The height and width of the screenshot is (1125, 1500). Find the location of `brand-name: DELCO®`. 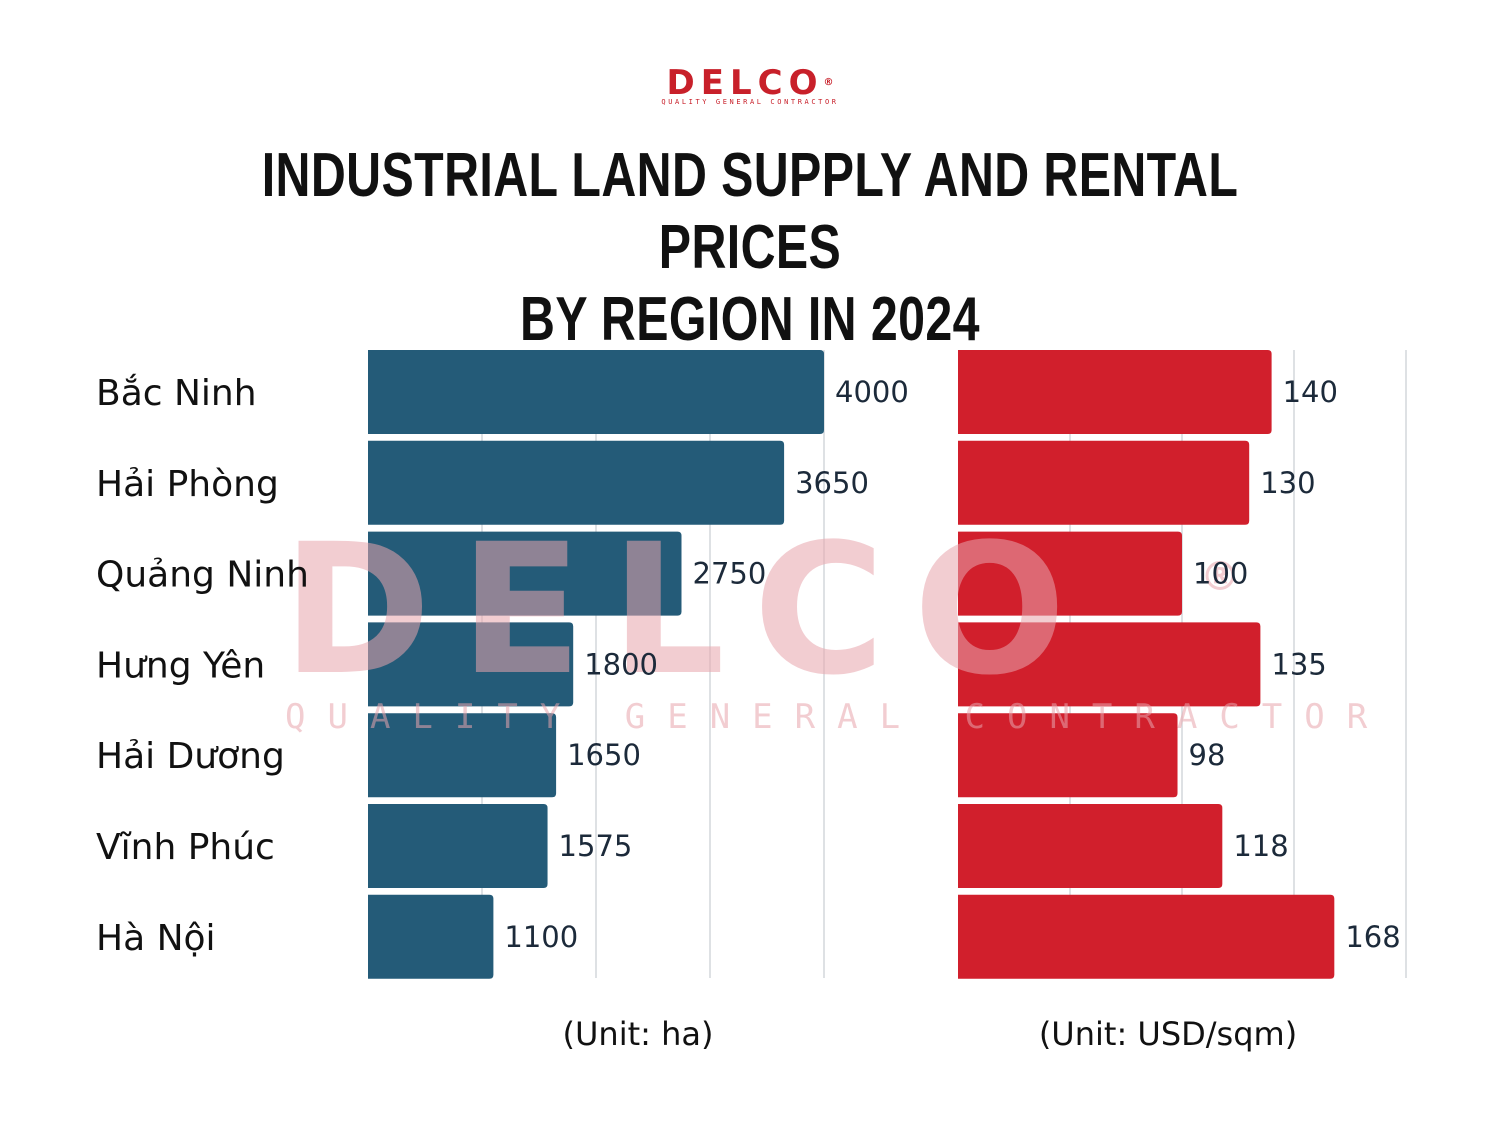

brand-name: DELCO® is located at coordinates (750, 83).